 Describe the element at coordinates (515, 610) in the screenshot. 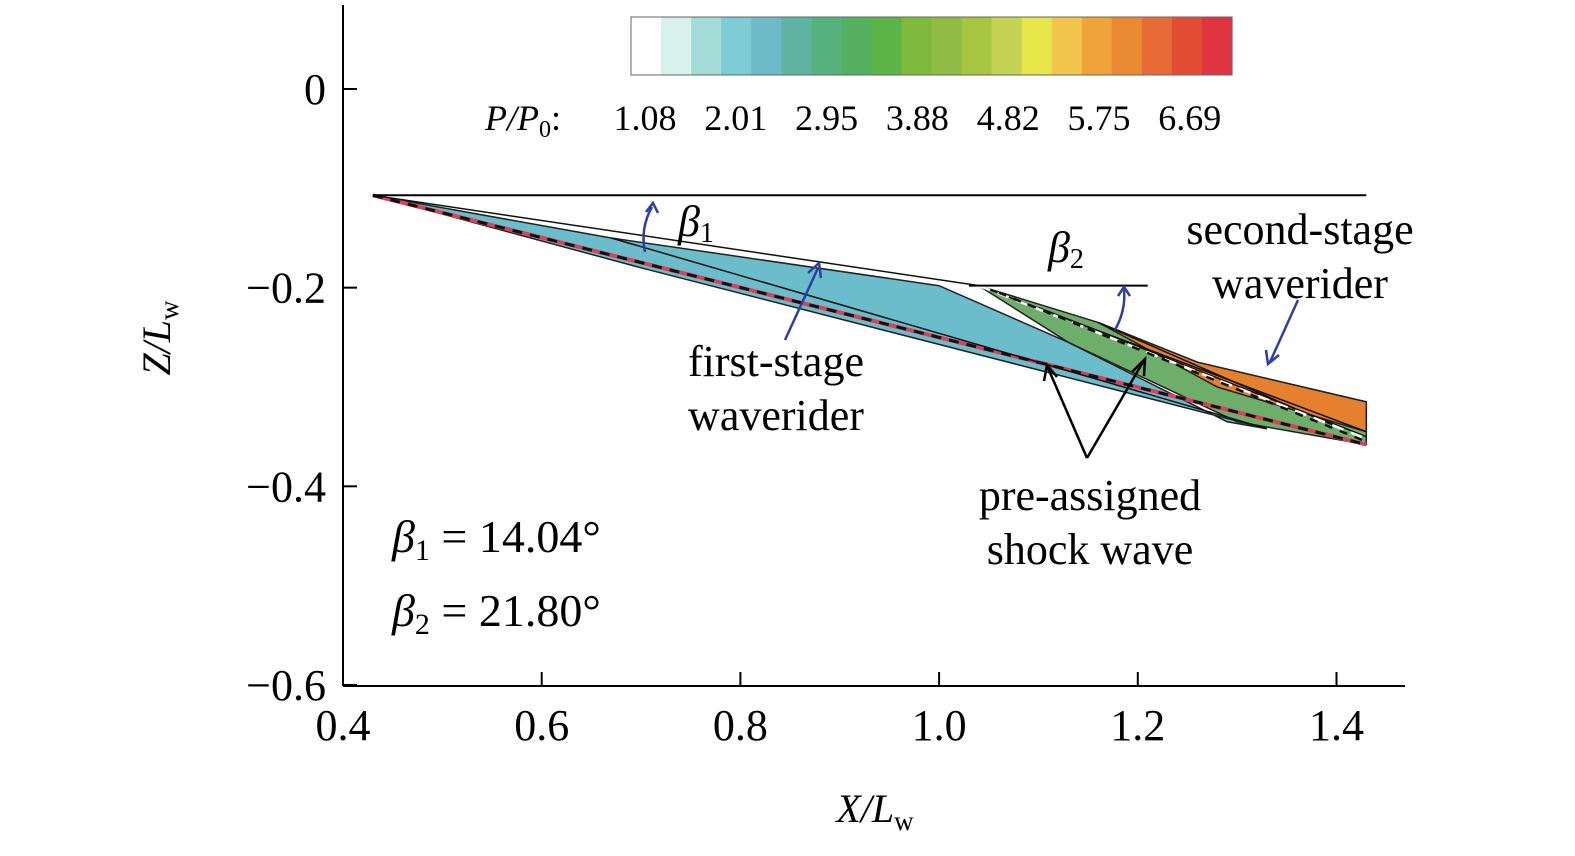

I see `beta2-value-text: = 21.80°` at that location.